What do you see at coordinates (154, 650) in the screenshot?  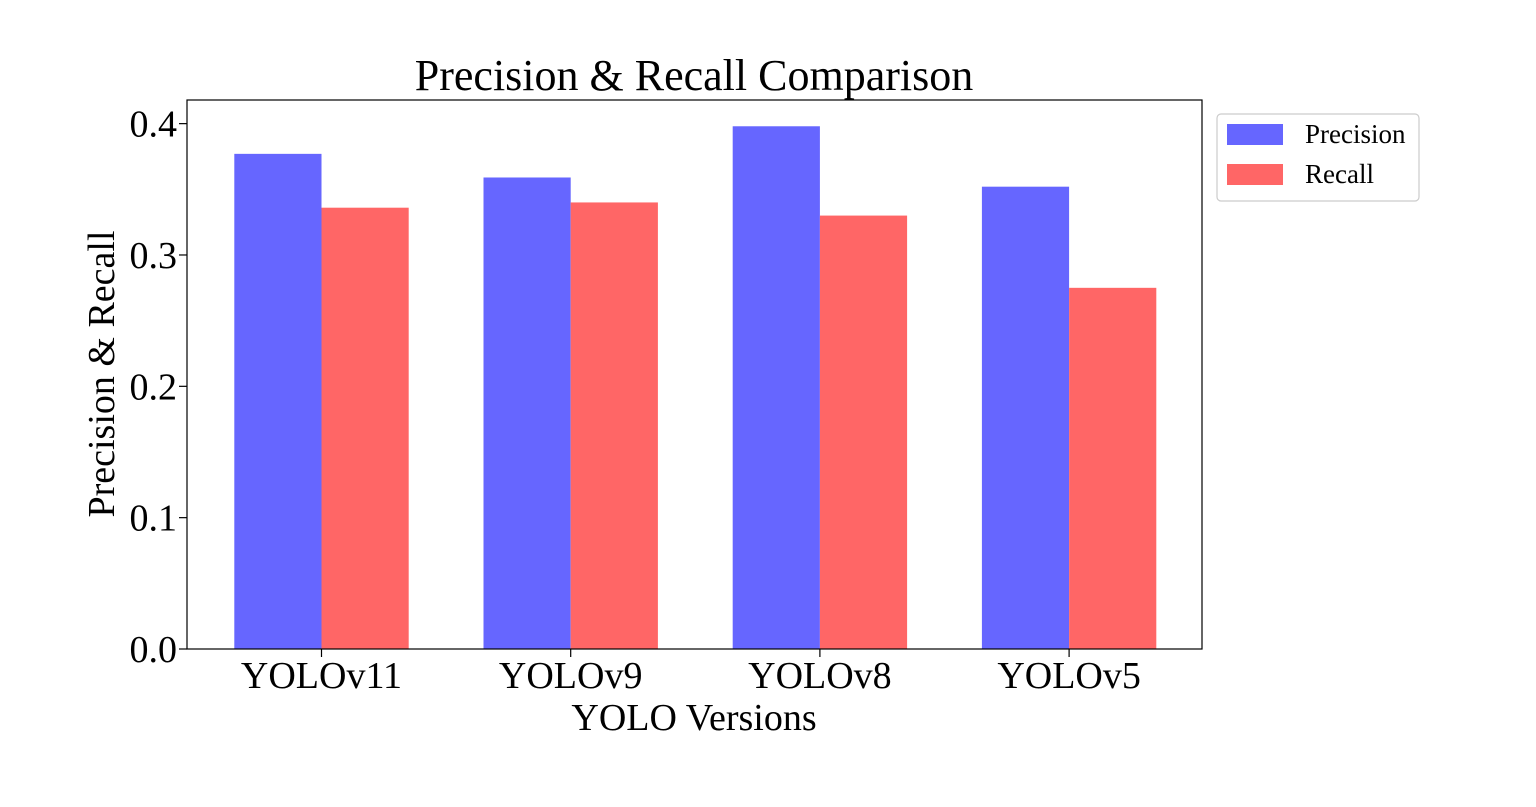 I see `y-tick-label: 0.0` at bounding box center [154, 650].